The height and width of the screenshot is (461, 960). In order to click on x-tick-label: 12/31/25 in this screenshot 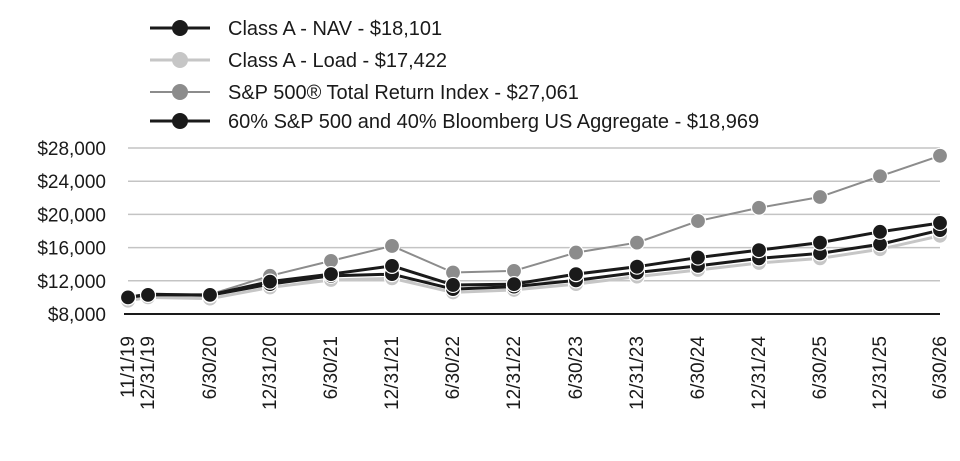, I will do `click(880, 373)`.